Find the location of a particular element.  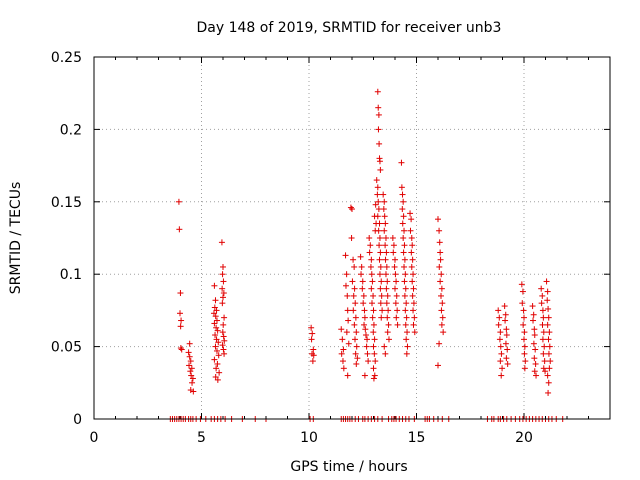

x-tick-label: 15 is located at coordinates (417, 438).